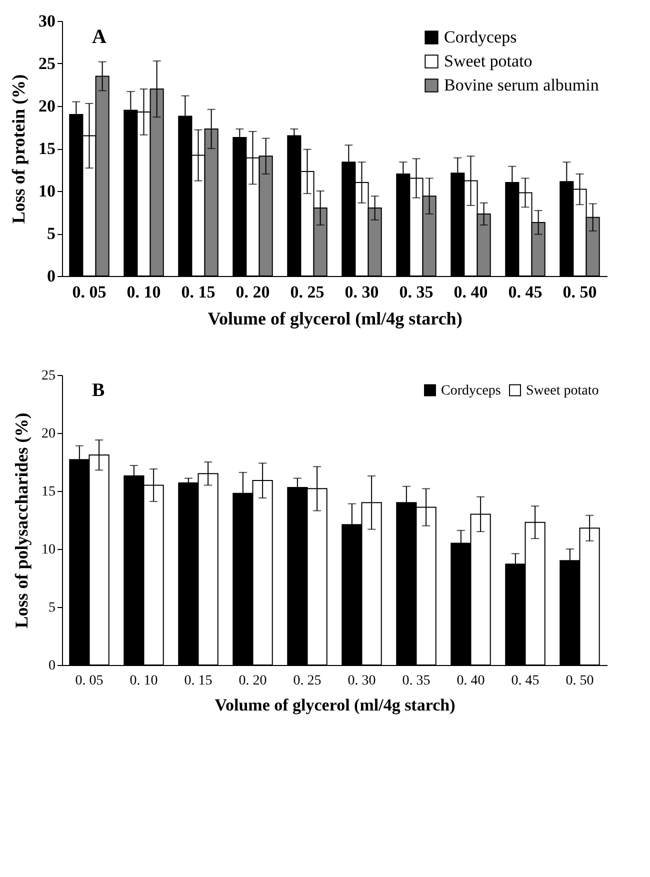 The width and height of the screenshot is (650, 877). What do you see at coordinates (18, 149) in the screenshot?
I see `y-axis-title: Loss of protein (%)` at bounding box center [18, 149].